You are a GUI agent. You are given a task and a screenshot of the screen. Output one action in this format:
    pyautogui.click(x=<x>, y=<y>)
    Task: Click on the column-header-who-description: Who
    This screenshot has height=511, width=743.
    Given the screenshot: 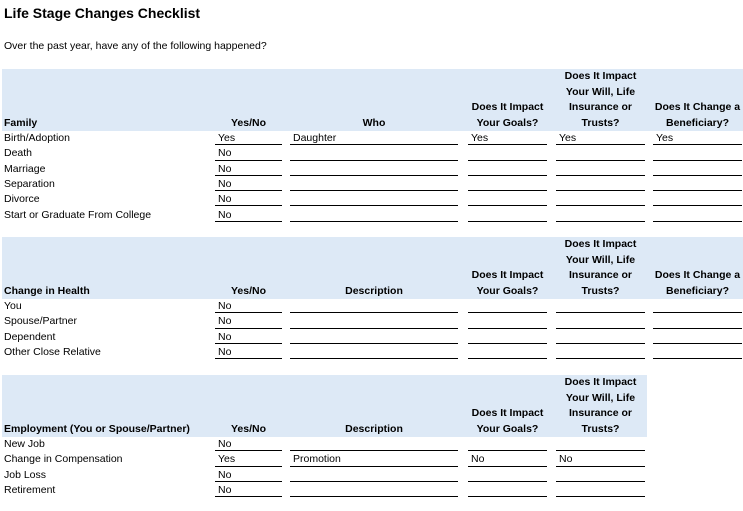 What is the action you would take?
    pyautogui.click(x=374, y=122)
    